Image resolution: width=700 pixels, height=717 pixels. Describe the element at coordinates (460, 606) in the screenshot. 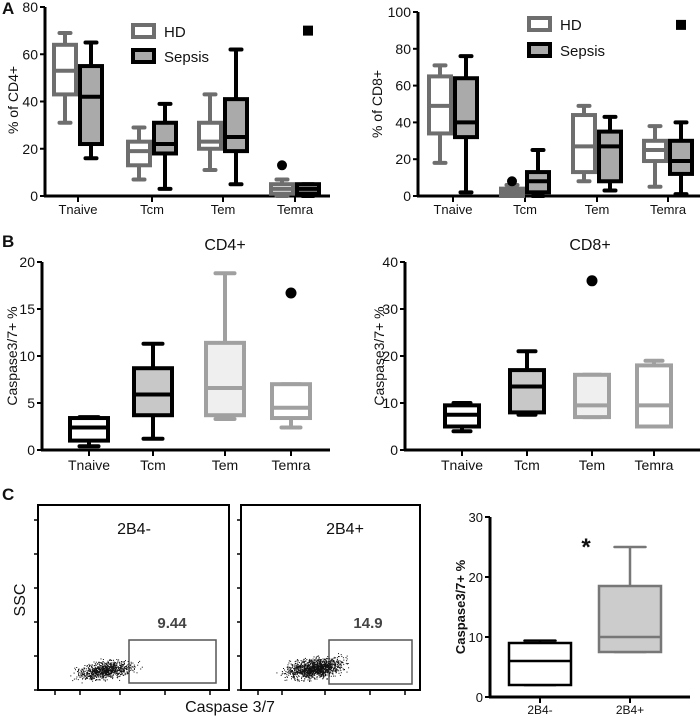

I see `y-axis-label: Caspase3/7+ %` at that location.